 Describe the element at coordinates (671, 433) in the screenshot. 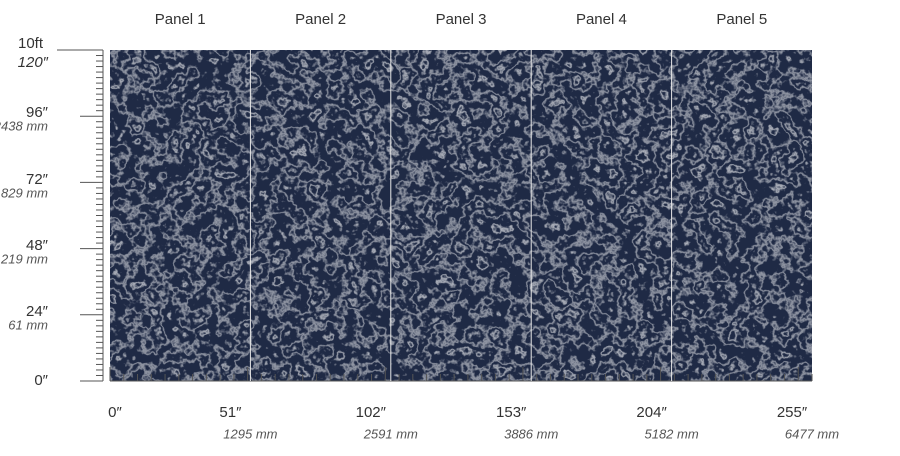

I see `width-mm-label: 5182 mm` at that location.